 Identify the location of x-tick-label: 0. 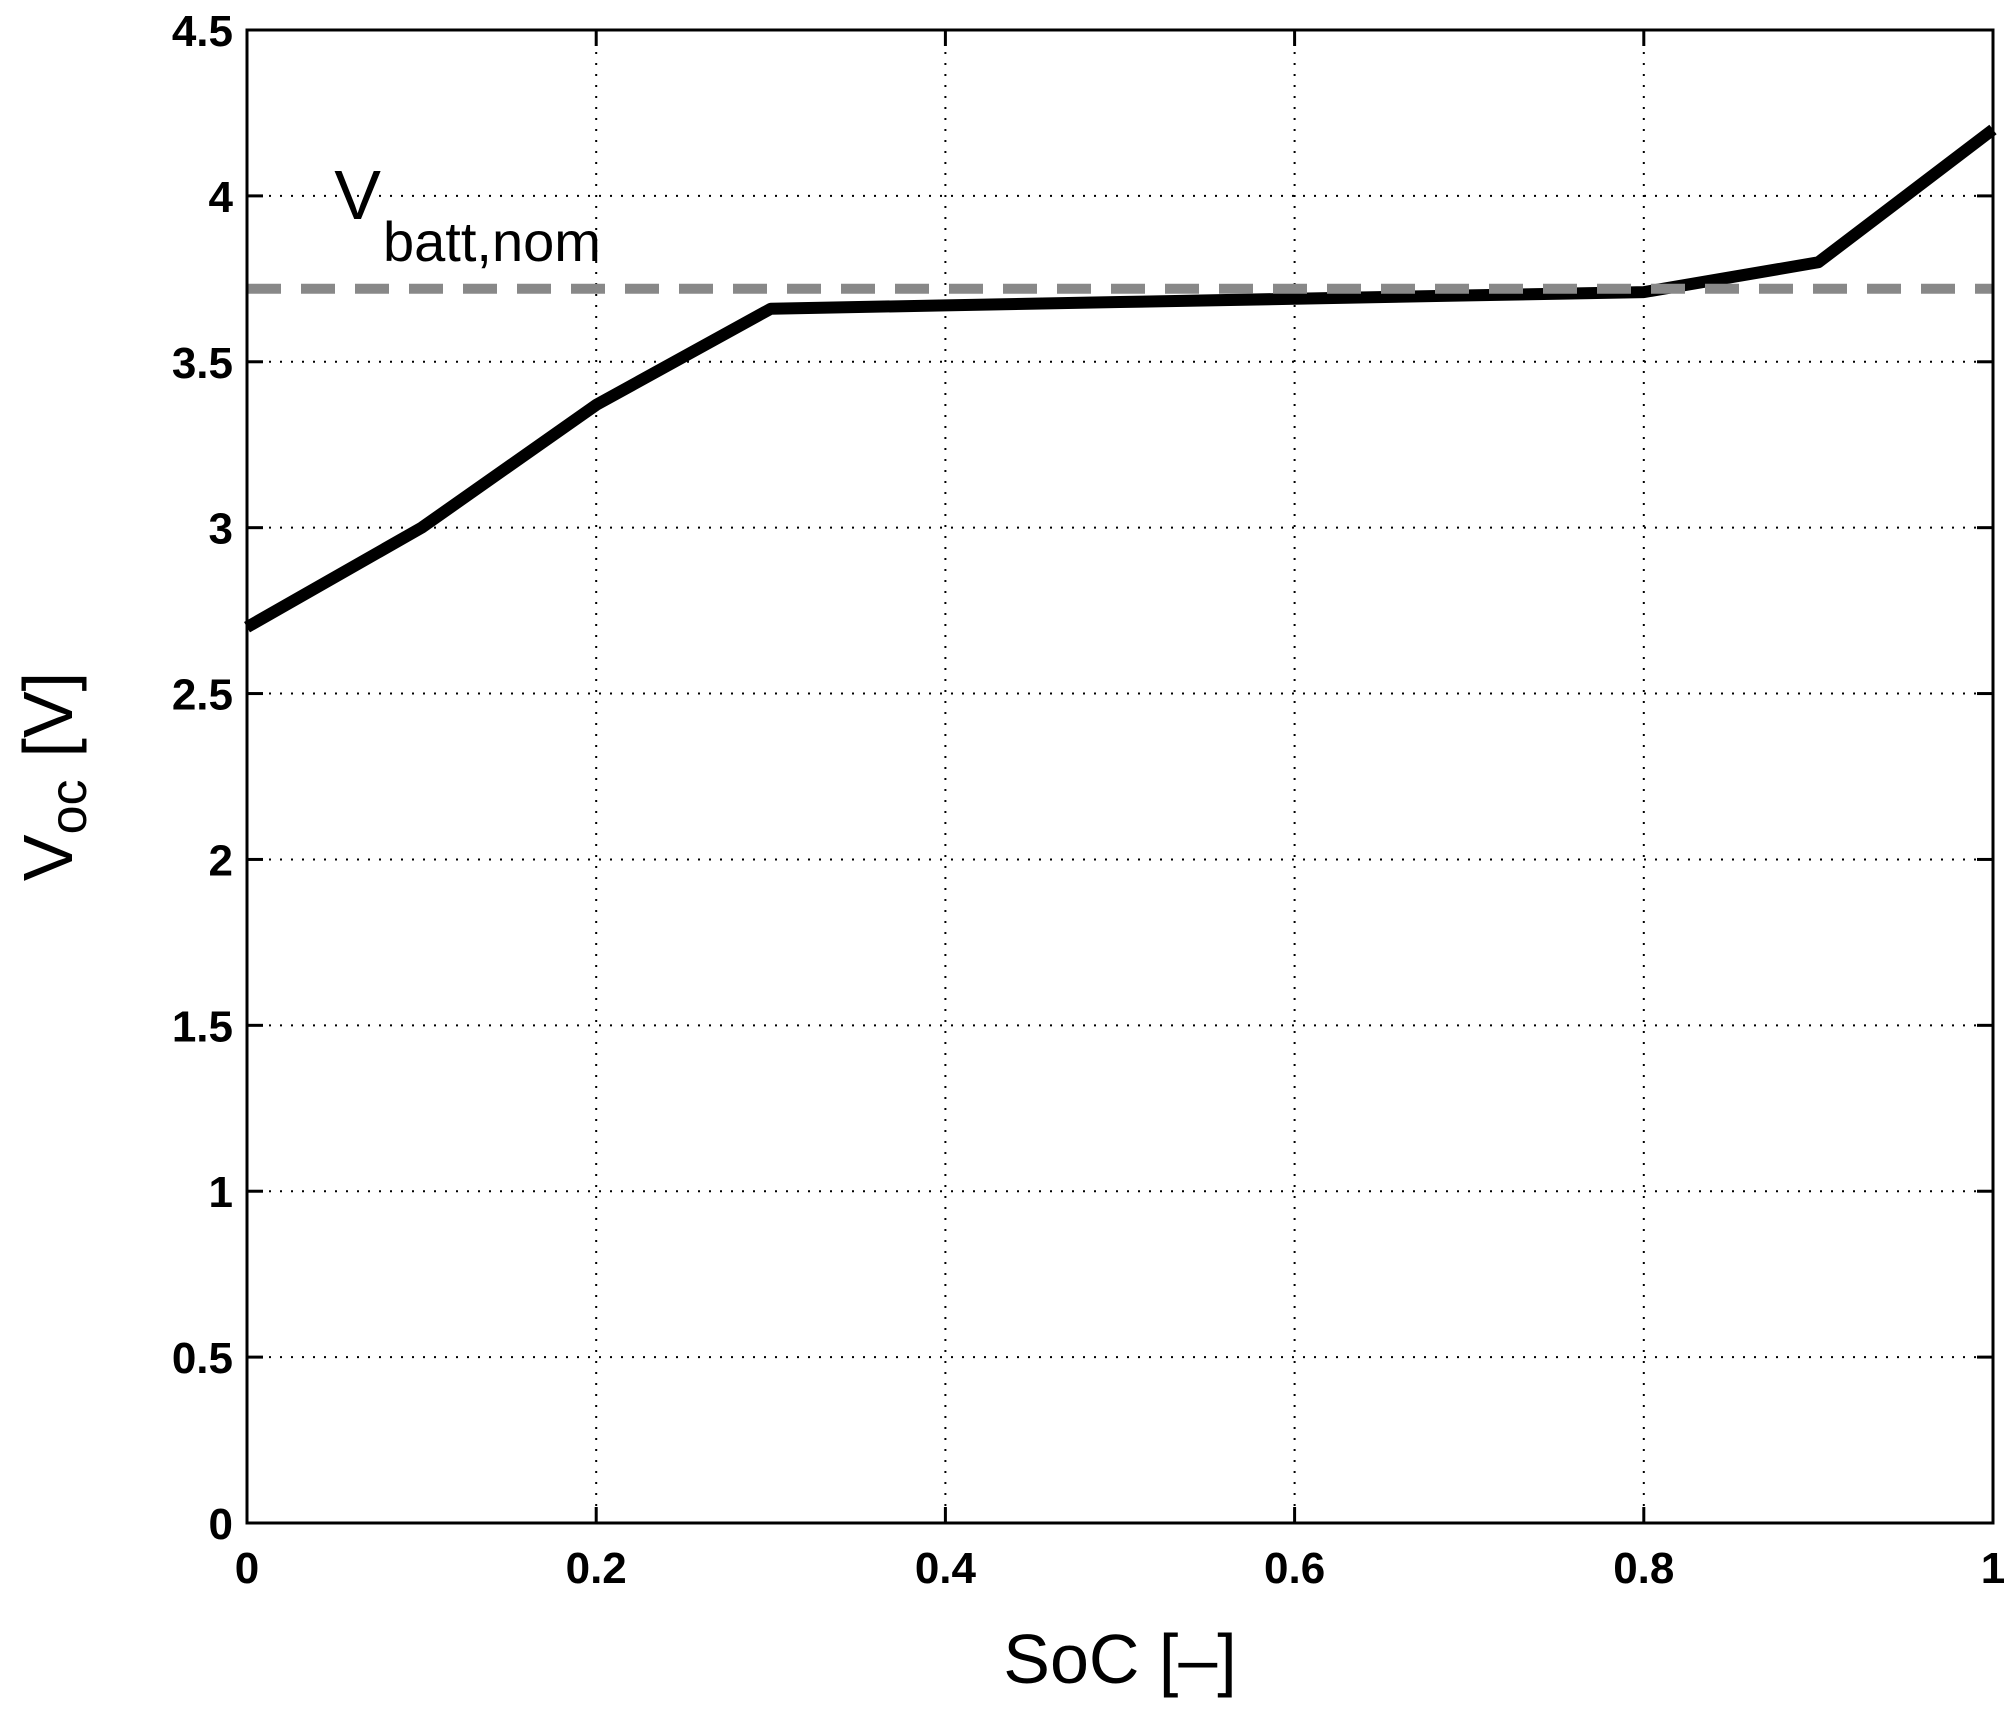
(247, 1568).